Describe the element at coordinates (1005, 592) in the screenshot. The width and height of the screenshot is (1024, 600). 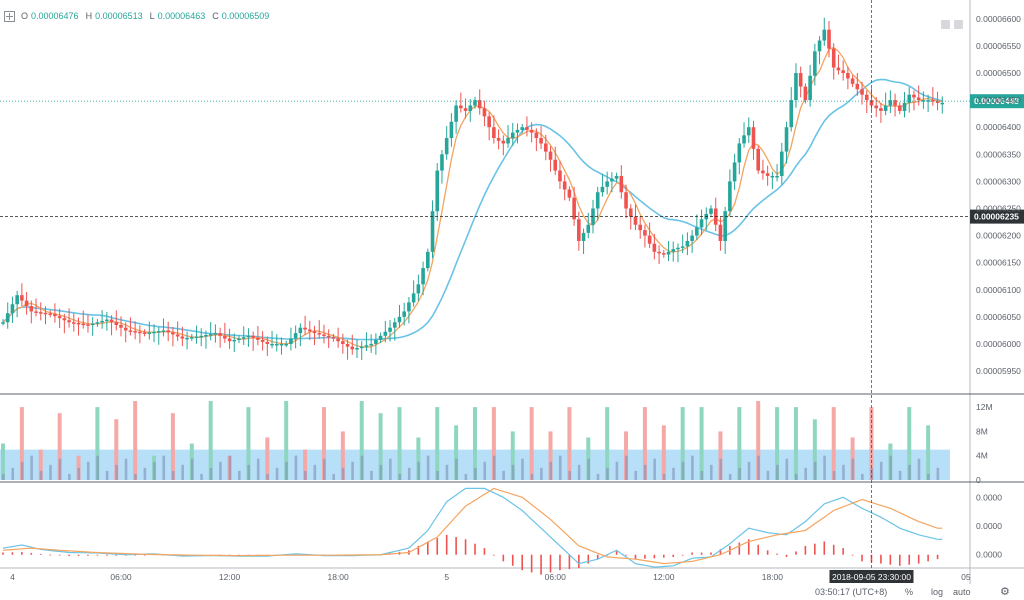
I see `gear-icon: ⚙` at that location.